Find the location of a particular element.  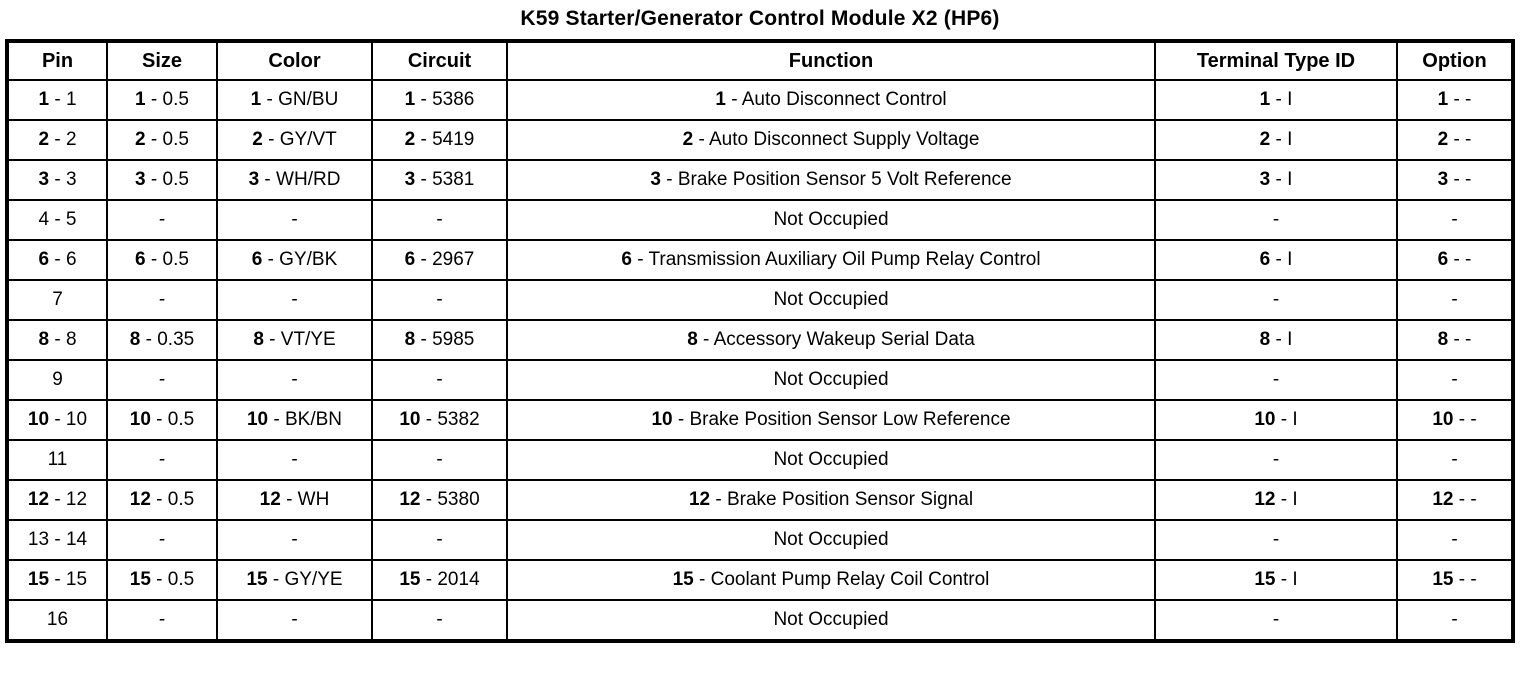

table-cell: 12 - 5380 is located at coordinates (439, 500).